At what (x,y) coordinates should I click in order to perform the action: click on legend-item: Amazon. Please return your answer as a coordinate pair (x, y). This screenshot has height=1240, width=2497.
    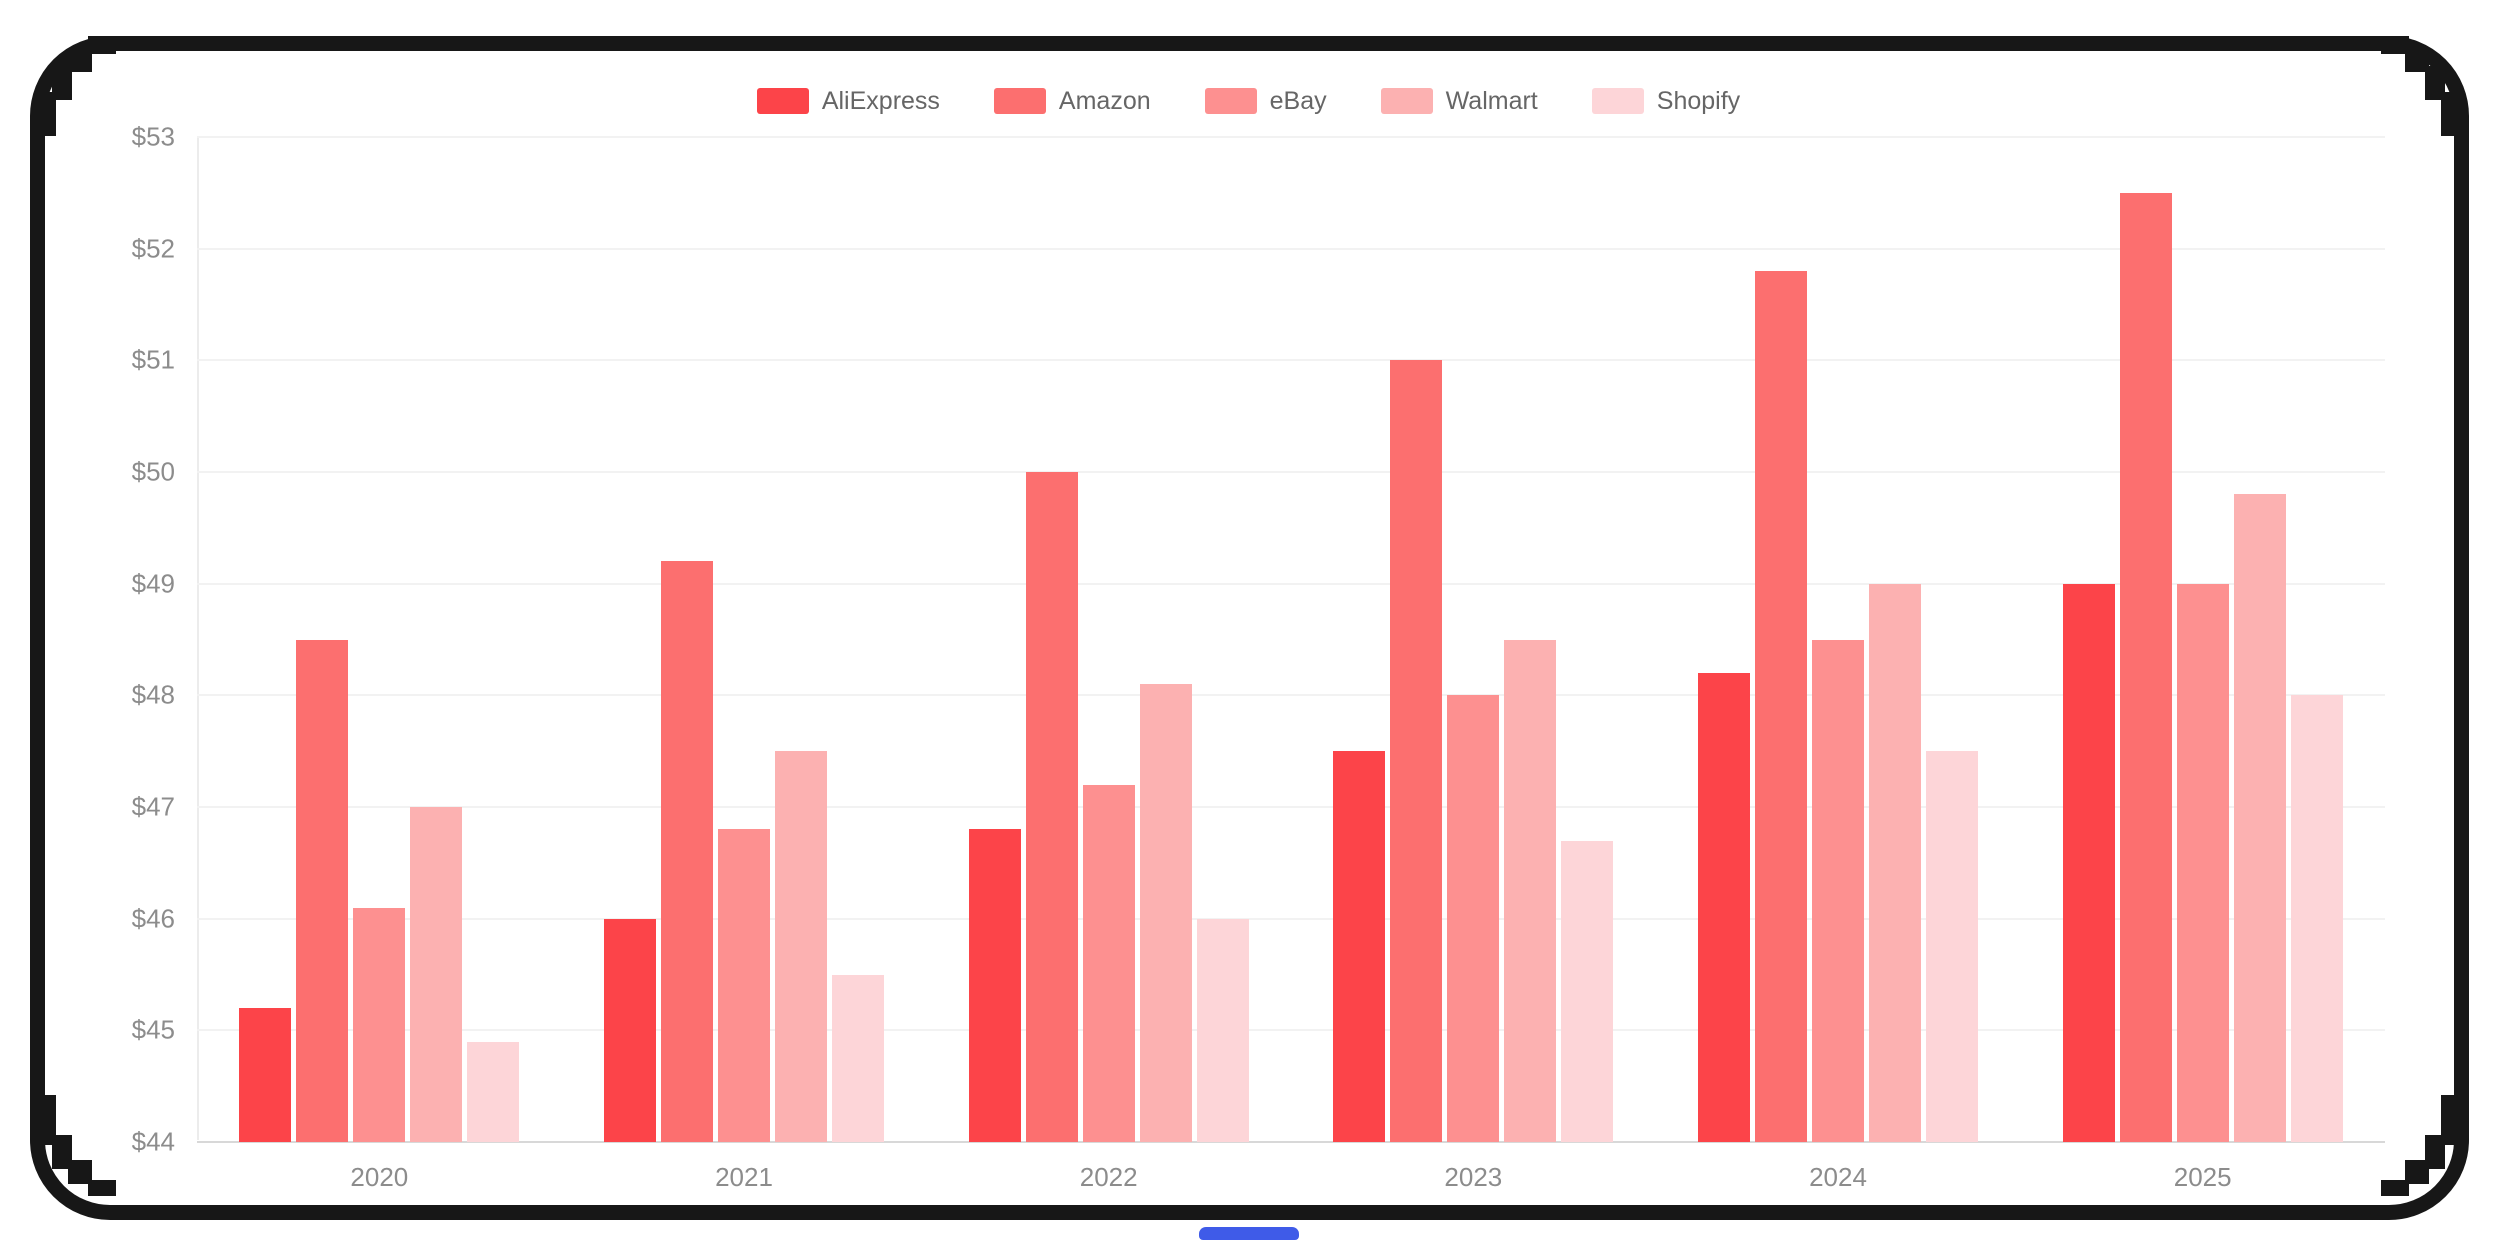
    Looking at the image, I should click on (1072, 100).